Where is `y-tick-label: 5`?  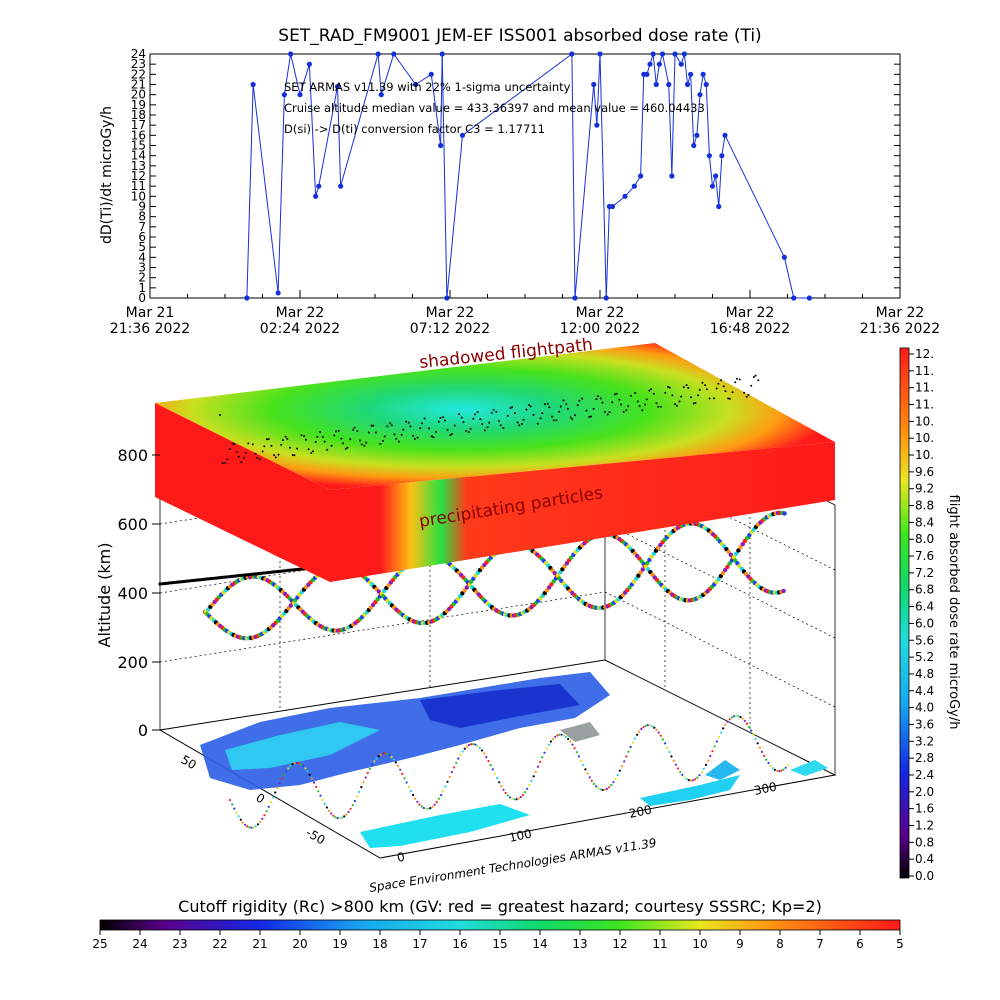
y-tick-label: 5 is located at coordinates (142, 247).